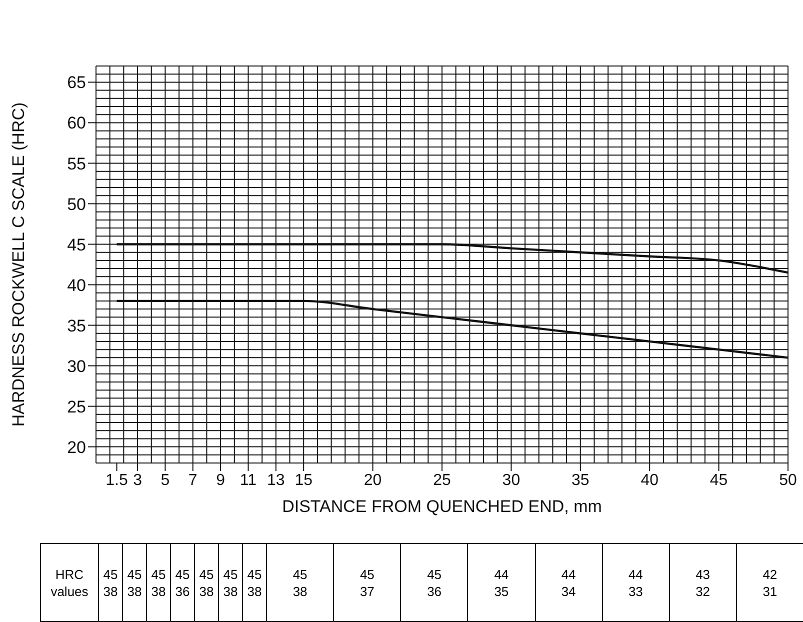  I want to click on y-tick-label: 25, so click(76, 406).